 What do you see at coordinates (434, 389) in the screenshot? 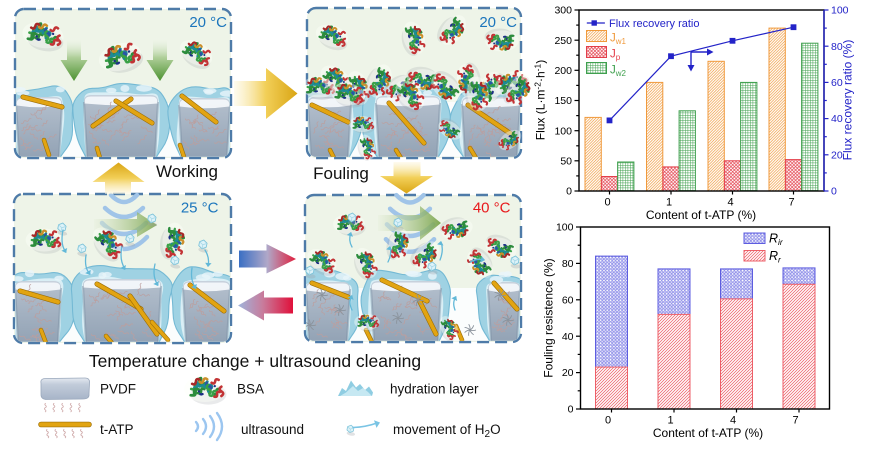
I see `svg-text: hydration layer` at bounding box center [434, 389].